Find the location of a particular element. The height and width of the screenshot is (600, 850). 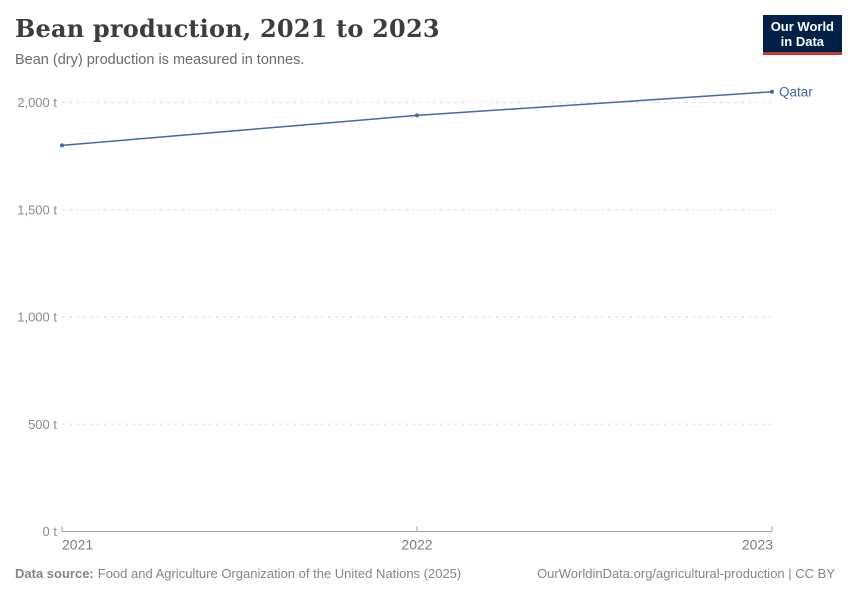

data-source-label: Data source: is located at coordinates (54, 573).